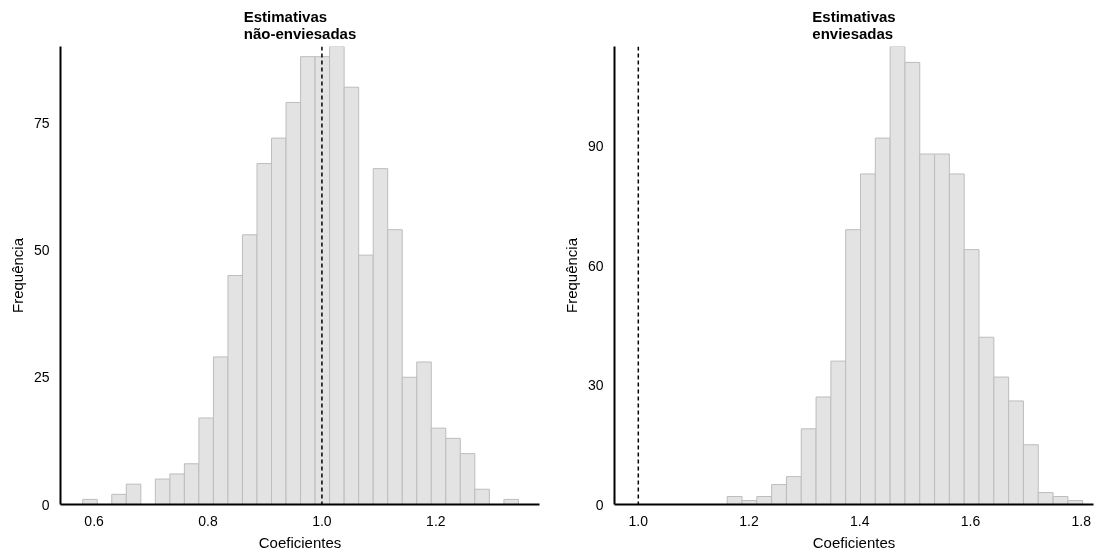 The image size is (1108, 554). I want to click on chart-title: Estimativas enviesadas, so click(854, 24).